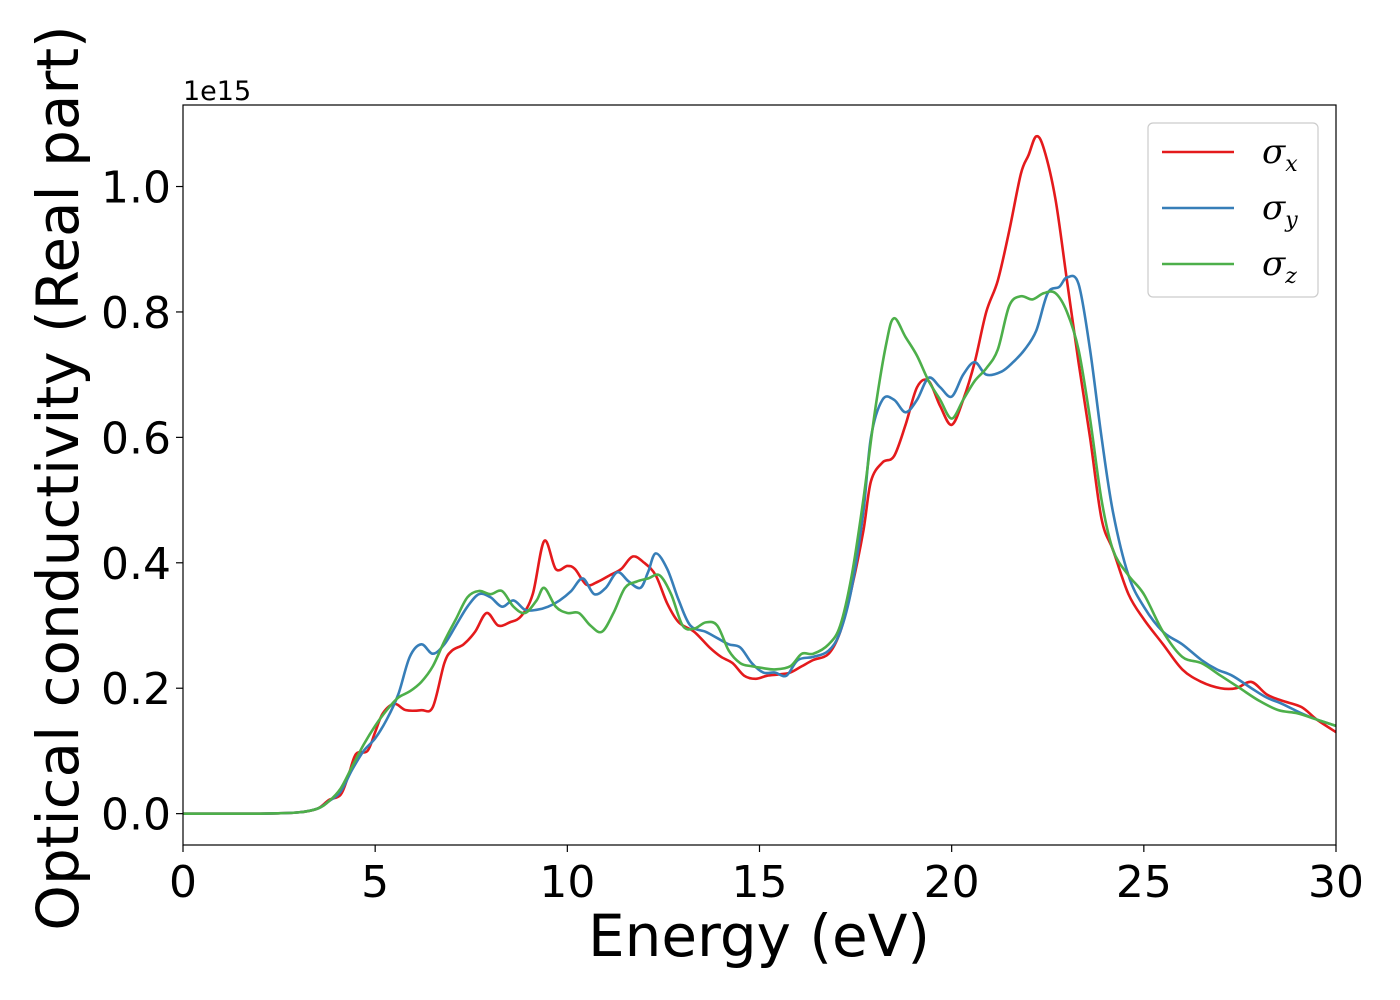  I want to click on x-tick-label: 20, so click(952, 882).